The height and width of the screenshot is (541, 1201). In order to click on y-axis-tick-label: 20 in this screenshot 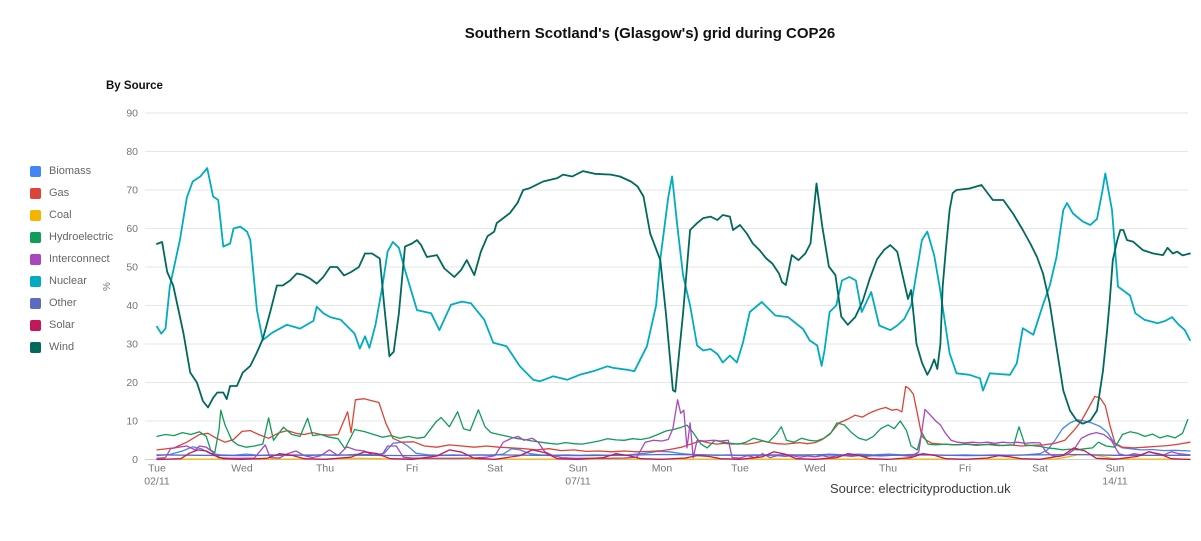, I will do `click(132, 383)`.